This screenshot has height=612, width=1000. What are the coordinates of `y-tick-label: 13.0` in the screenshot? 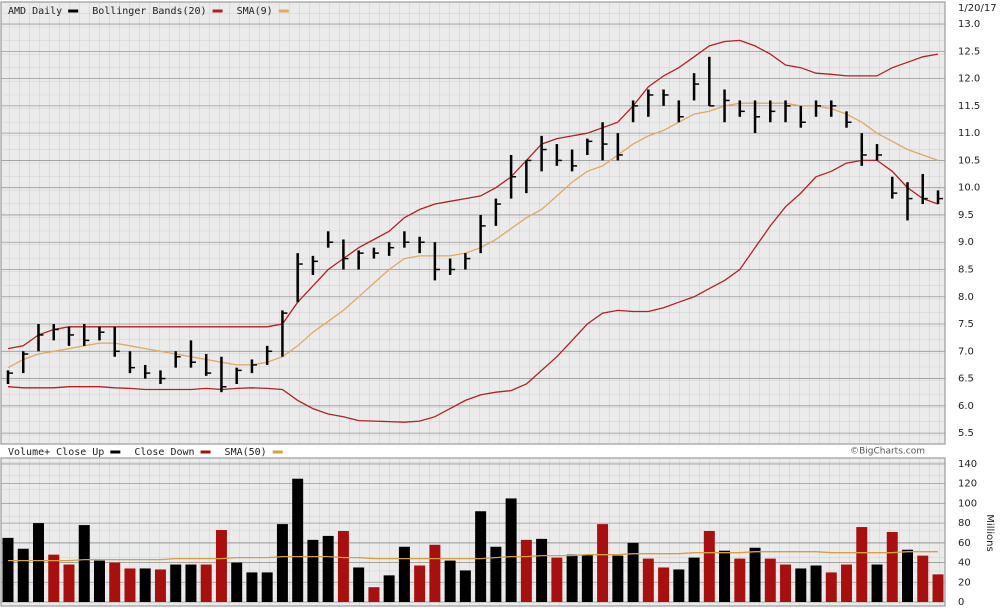 It's located at (969, 24).